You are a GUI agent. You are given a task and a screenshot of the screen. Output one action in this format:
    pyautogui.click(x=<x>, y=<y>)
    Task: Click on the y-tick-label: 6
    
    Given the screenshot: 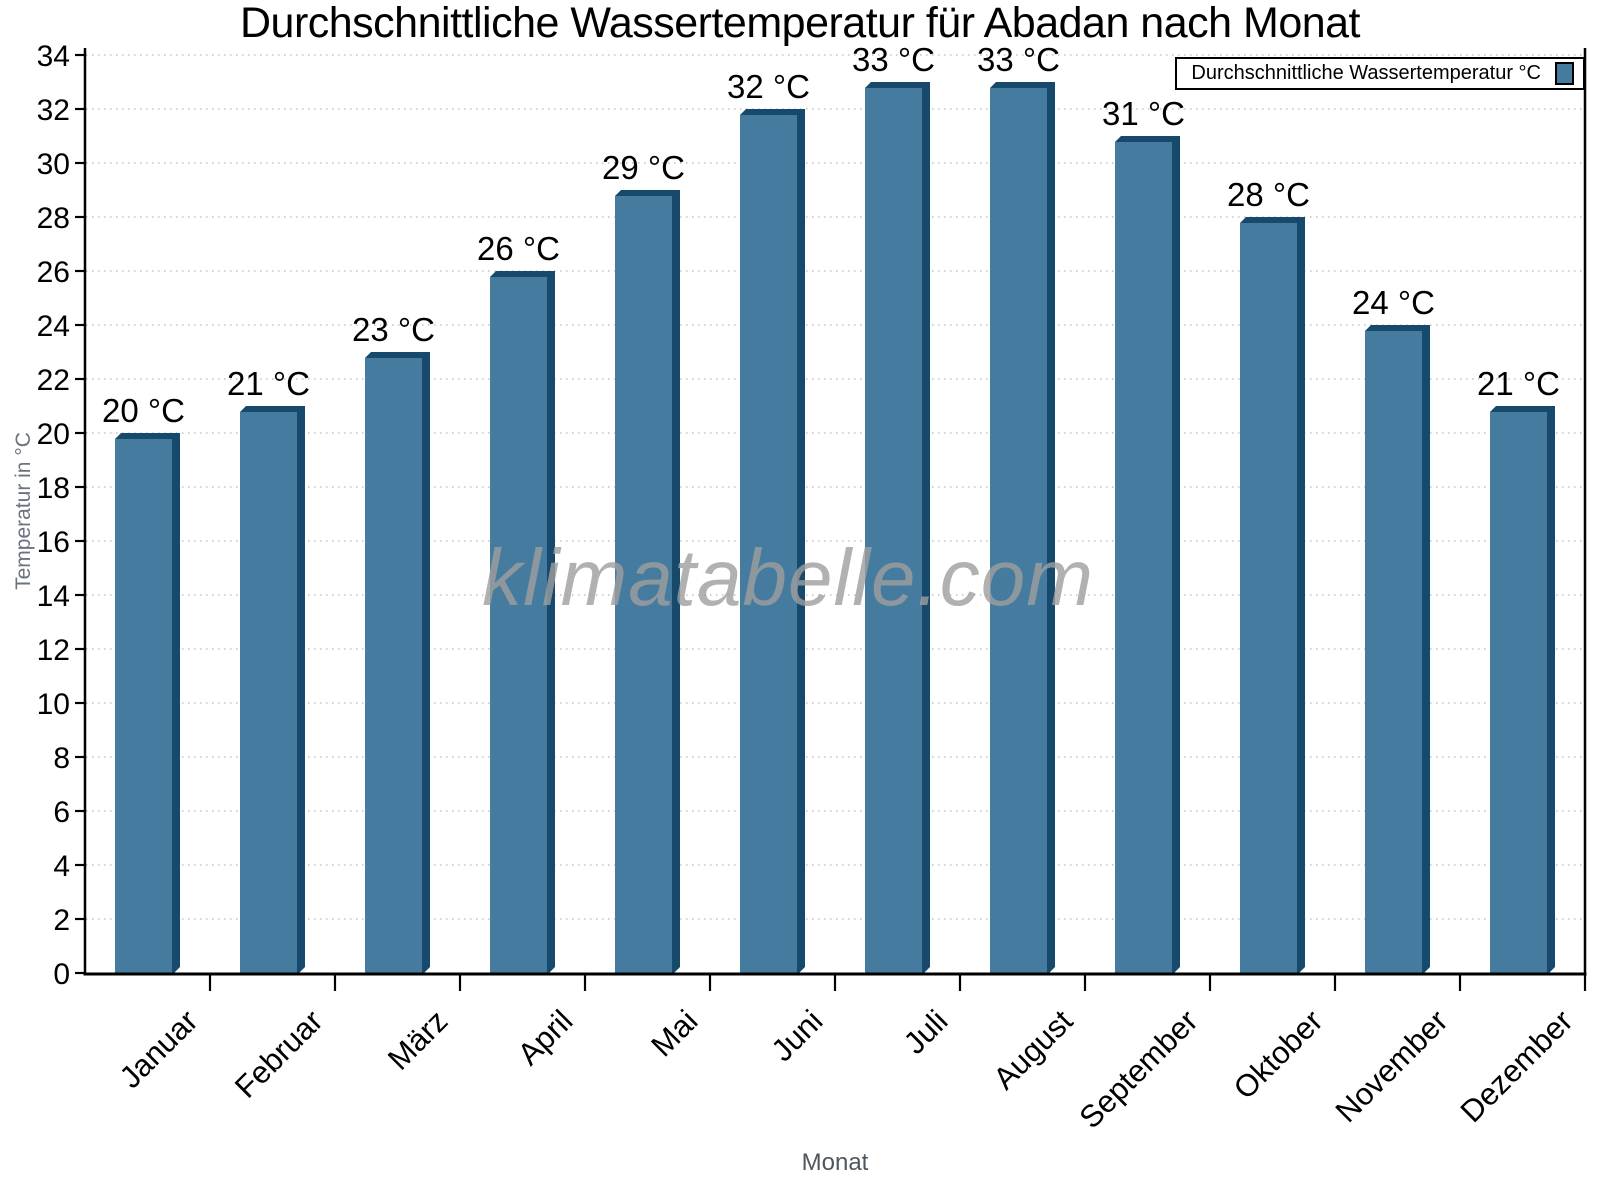 What is the action you would take?
    pyautogui.click(x=61, y=812)
    